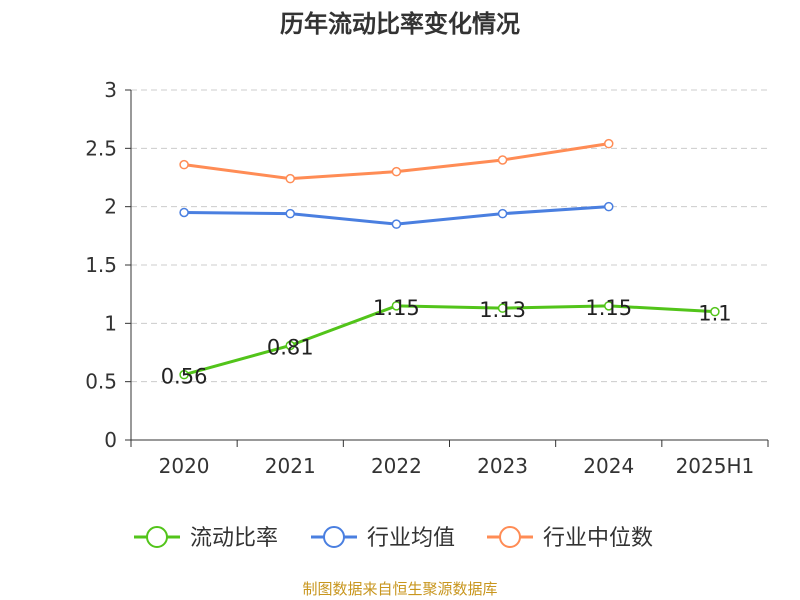 This screenshot has width=800, height=600. Describe the element at coordinates (608, 466) in the screenshot. I see `x-tick-label: 2024` at that location.